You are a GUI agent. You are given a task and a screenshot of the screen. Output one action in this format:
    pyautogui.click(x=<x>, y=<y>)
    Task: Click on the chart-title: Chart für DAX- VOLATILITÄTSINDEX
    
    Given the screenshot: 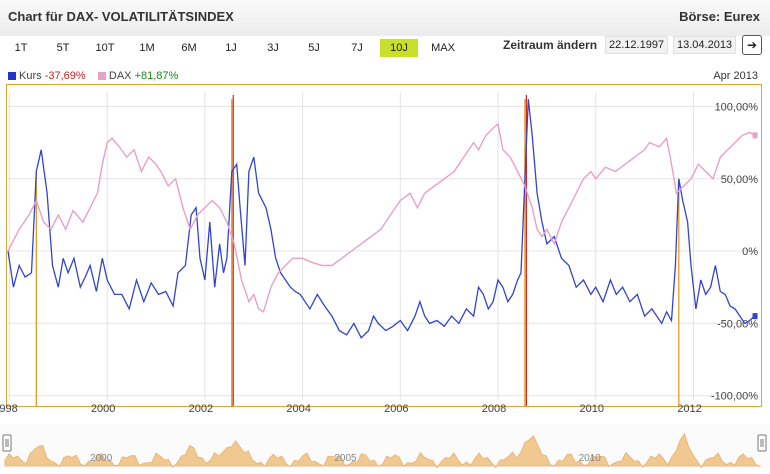 What is the action you would take?
    pyautogui.click(x=121, y=16)
    